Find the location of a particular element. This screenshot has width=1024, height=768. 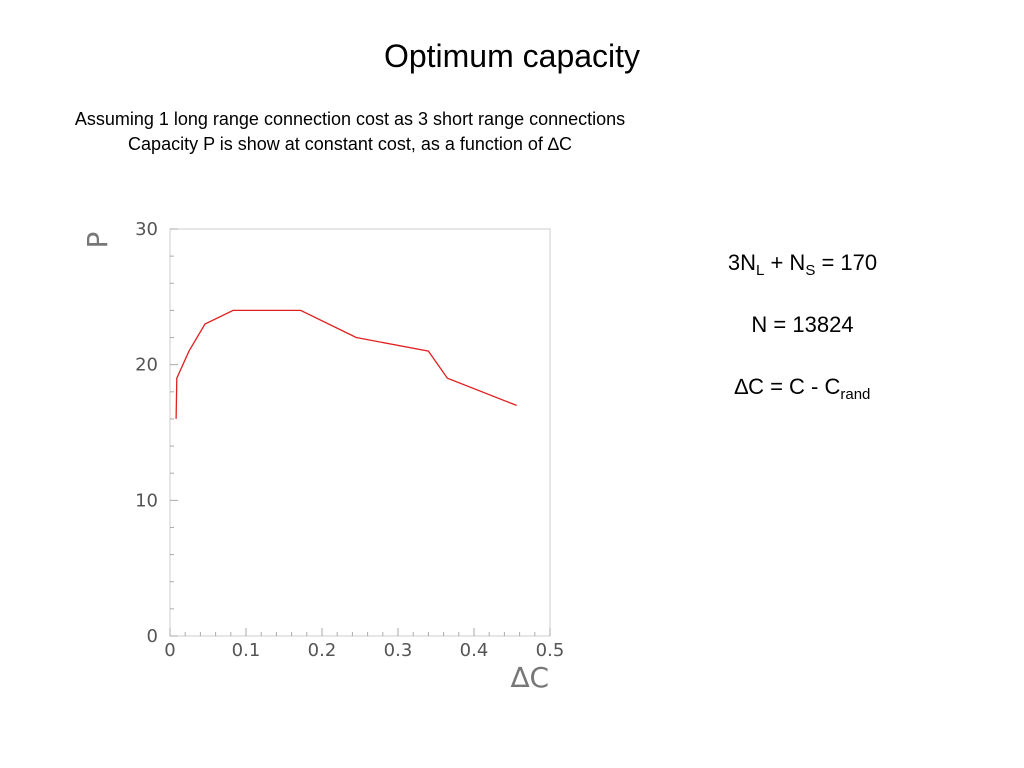

x-tick-label: 0.3 is located at coordinates (398, 650).